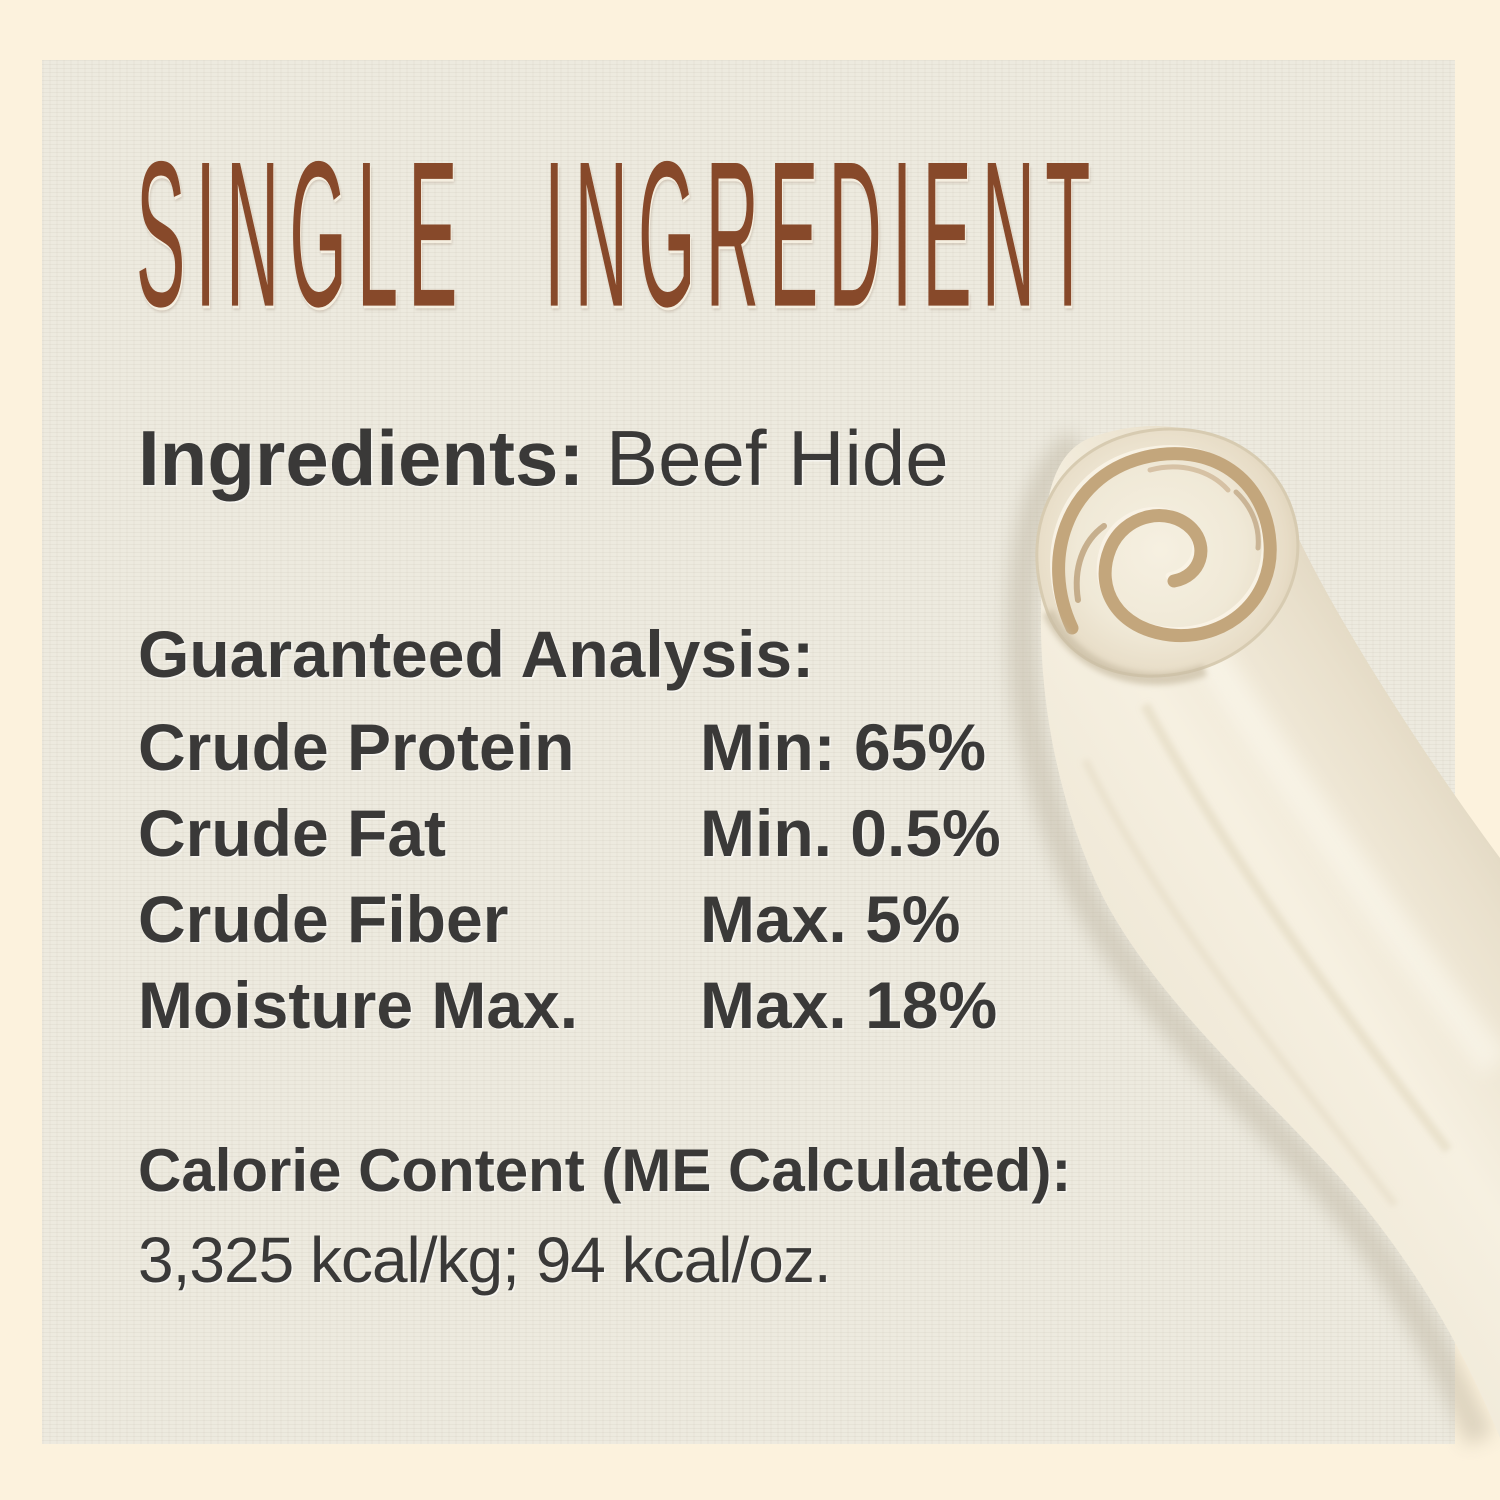  Describe the element at coordinates (850, 833) in the screenshot. I see `analysis-value: Min. 0.5%` at that location.